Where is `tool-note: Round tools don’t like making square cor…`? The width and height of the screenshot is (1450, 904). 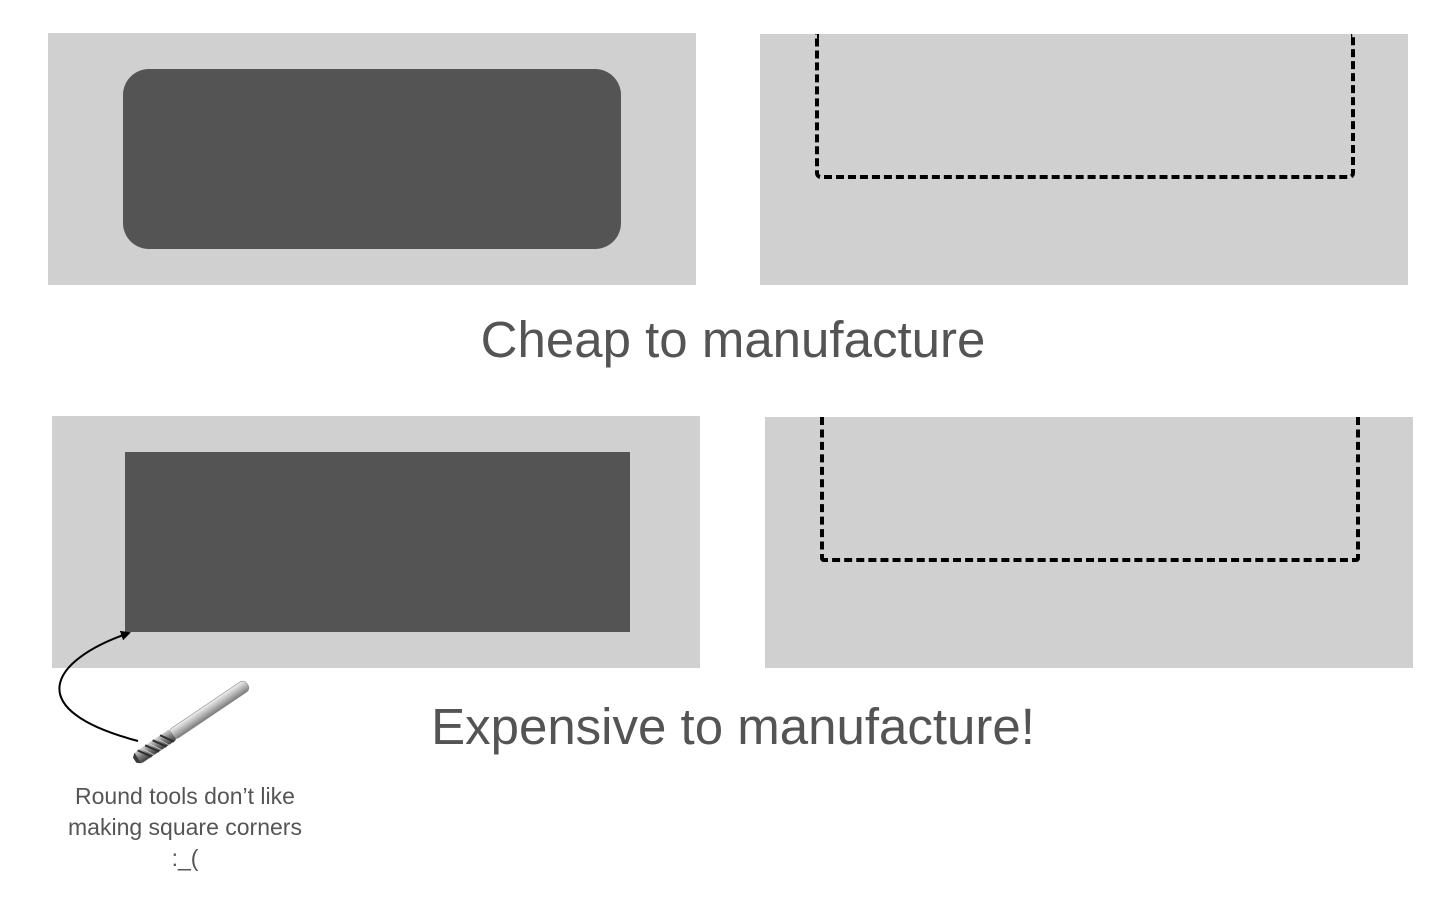 tool-note: Round tools don’t like making square cor… is located at coordinates (185, 827).